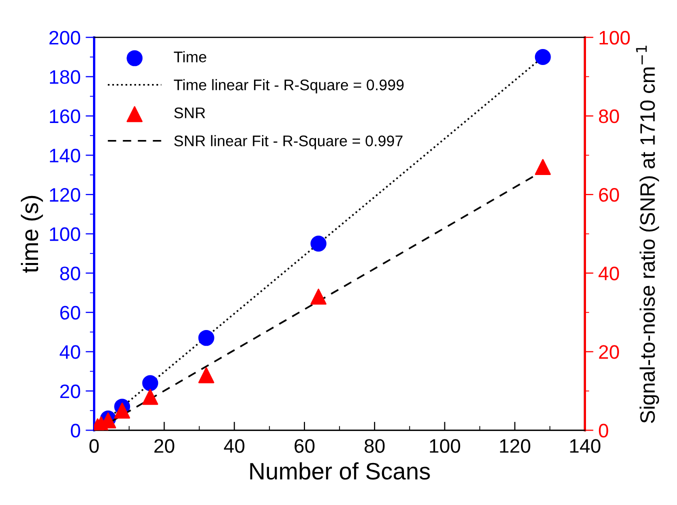  What do you see at coordinates (70, 391) in the screenshot?
I see `y-tick-label: 20` at bounding box center [70, 391].